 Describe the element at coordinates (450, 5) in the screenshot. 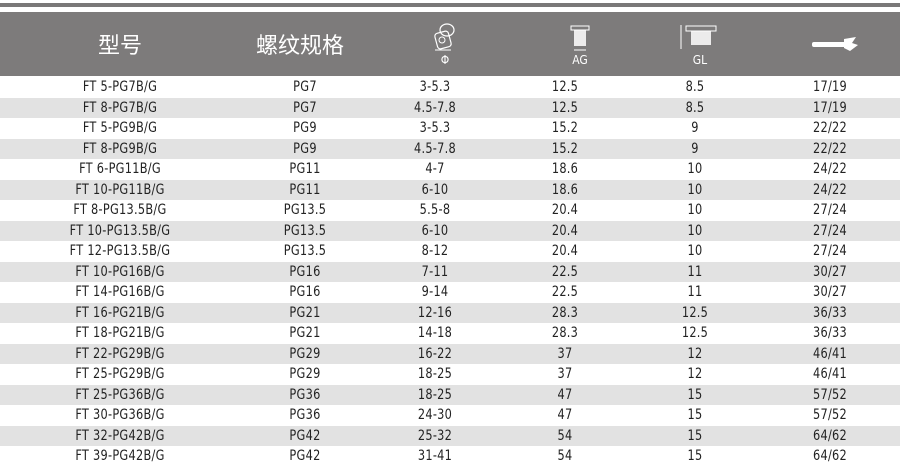

I see `top-rule` at that location.